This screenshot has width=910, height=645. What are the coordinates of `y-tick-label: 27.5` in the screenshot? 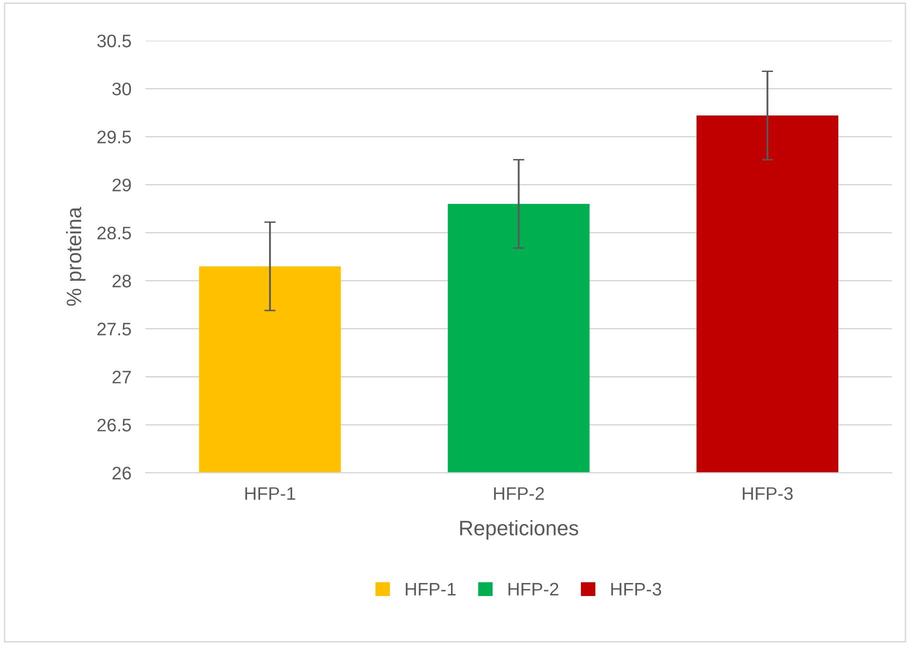 It's located at (114, 329).